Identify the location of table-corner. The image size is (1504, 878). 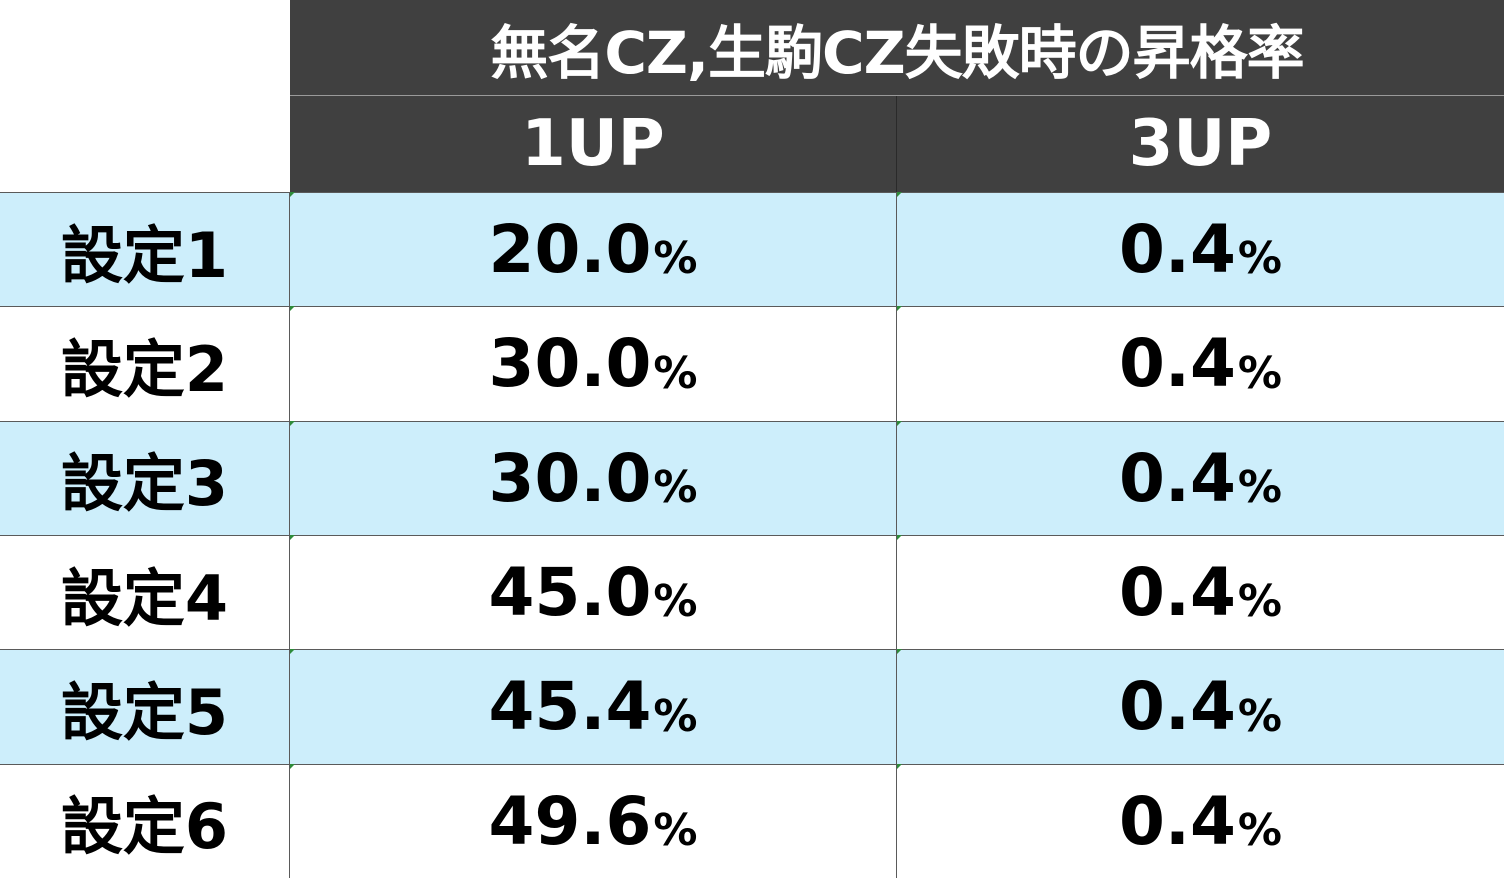
(145, 96).